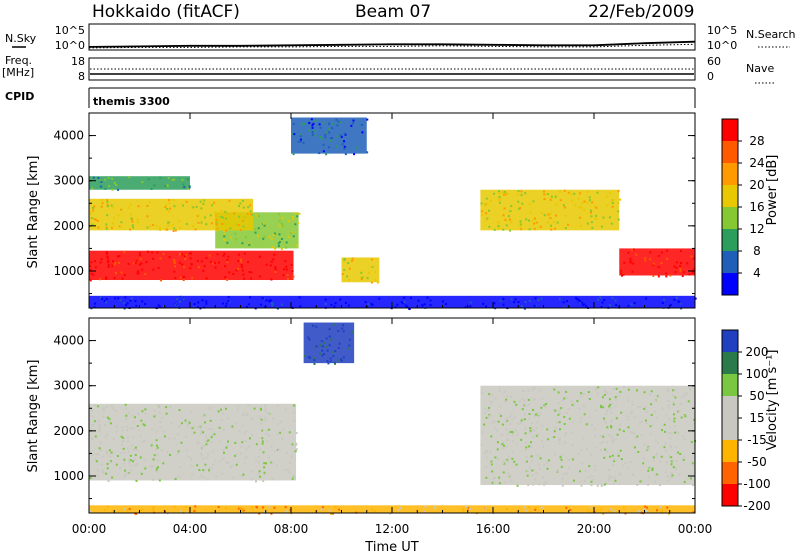 The width and height of the screenshot is (800, 558). What do you see at coordinates (19, 96) in the screenshot?
I see `cpid-label: CPID` at bounding box center [19, 96].